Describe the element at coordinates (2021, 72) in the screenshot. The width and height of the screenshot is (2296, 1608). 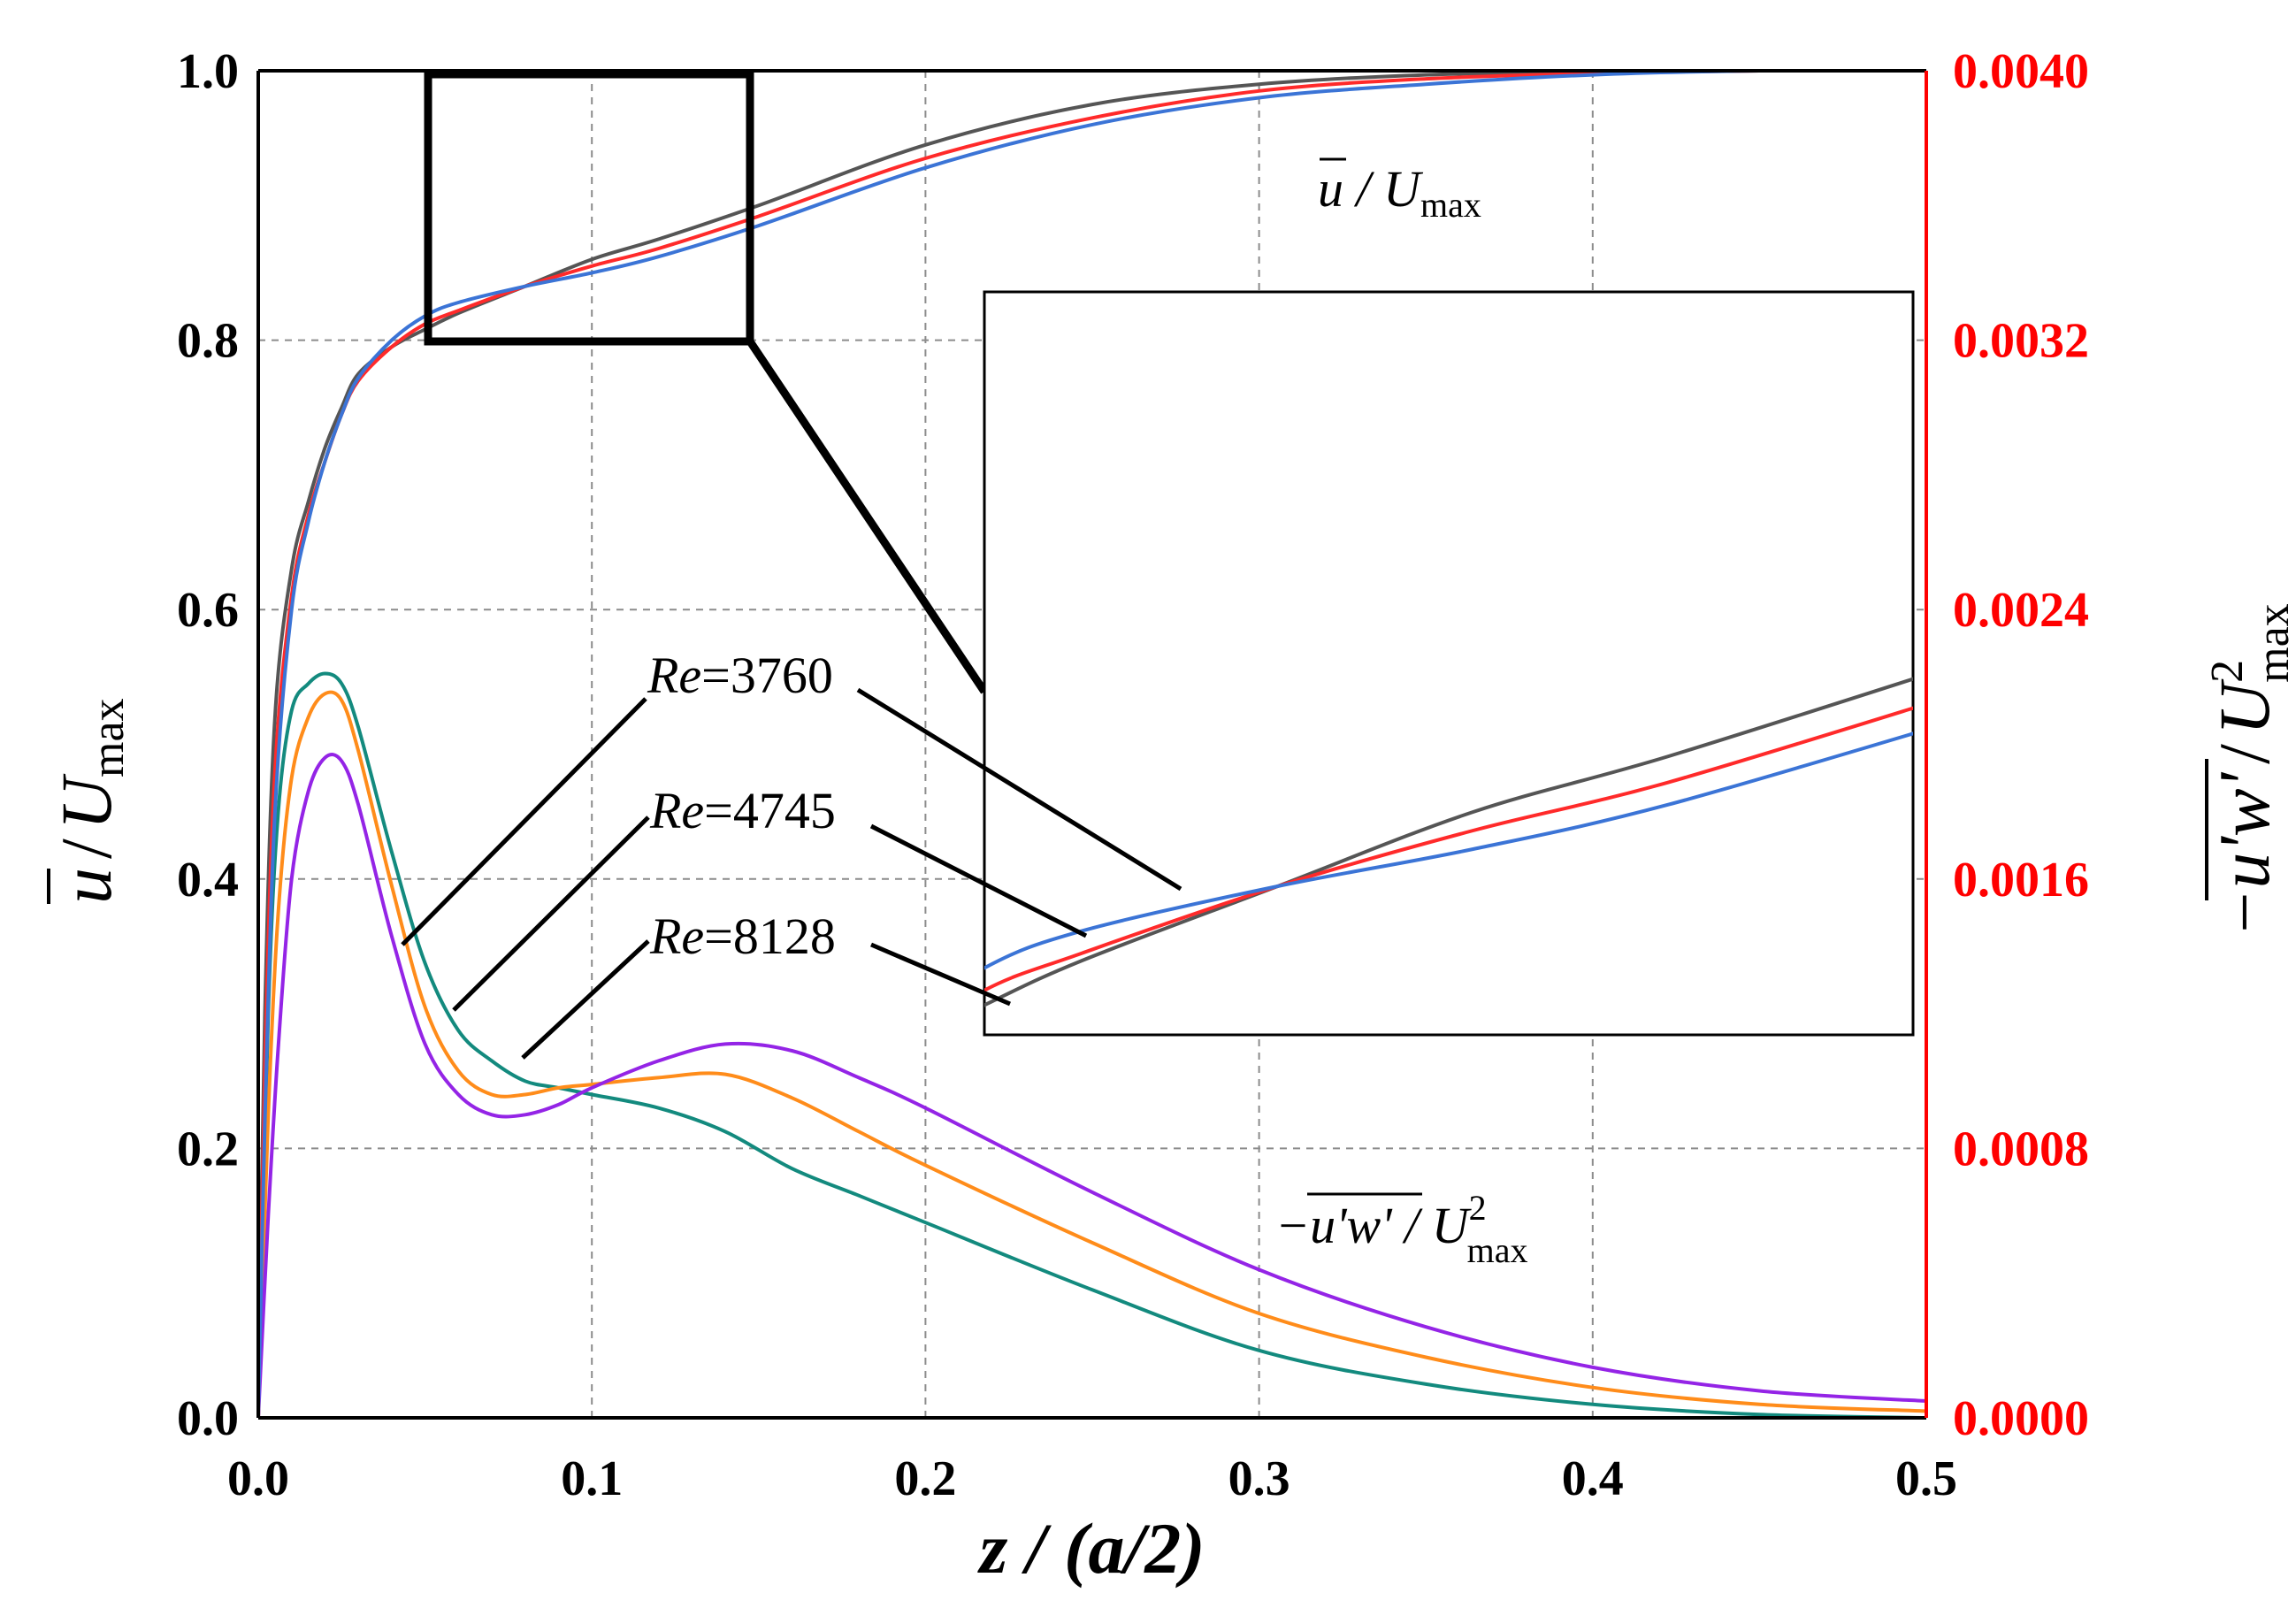
I see `y-right-tick-5: 0.0040` at that location.